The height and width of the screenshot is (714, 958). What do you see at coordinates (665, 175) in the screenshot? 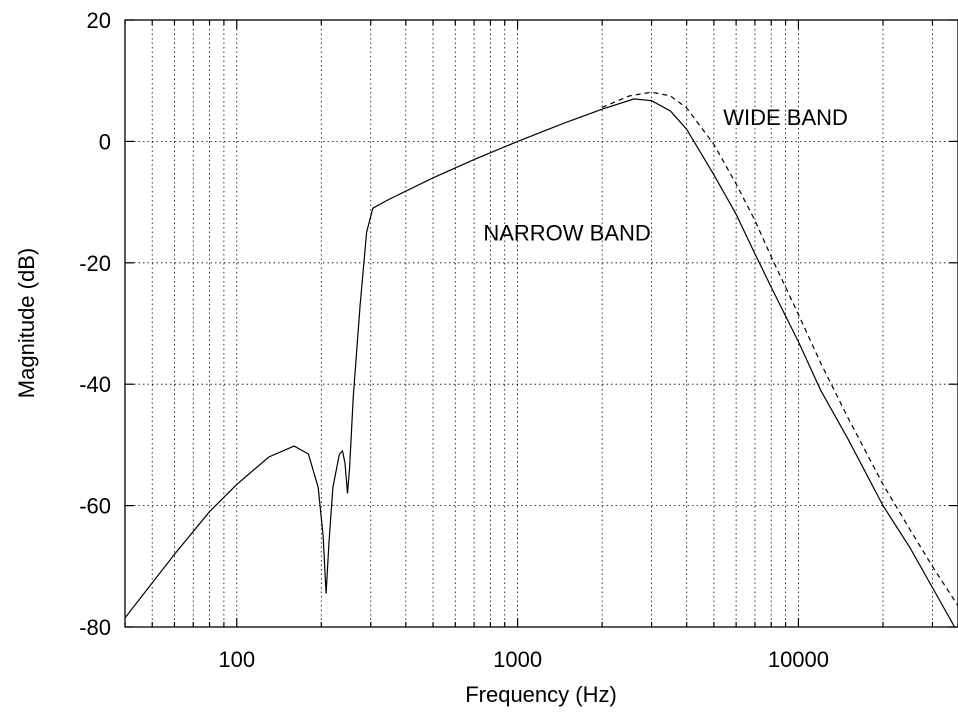
I see `annotations: WIDE BAND NARROW BAND` at bounding box center [665, 175].